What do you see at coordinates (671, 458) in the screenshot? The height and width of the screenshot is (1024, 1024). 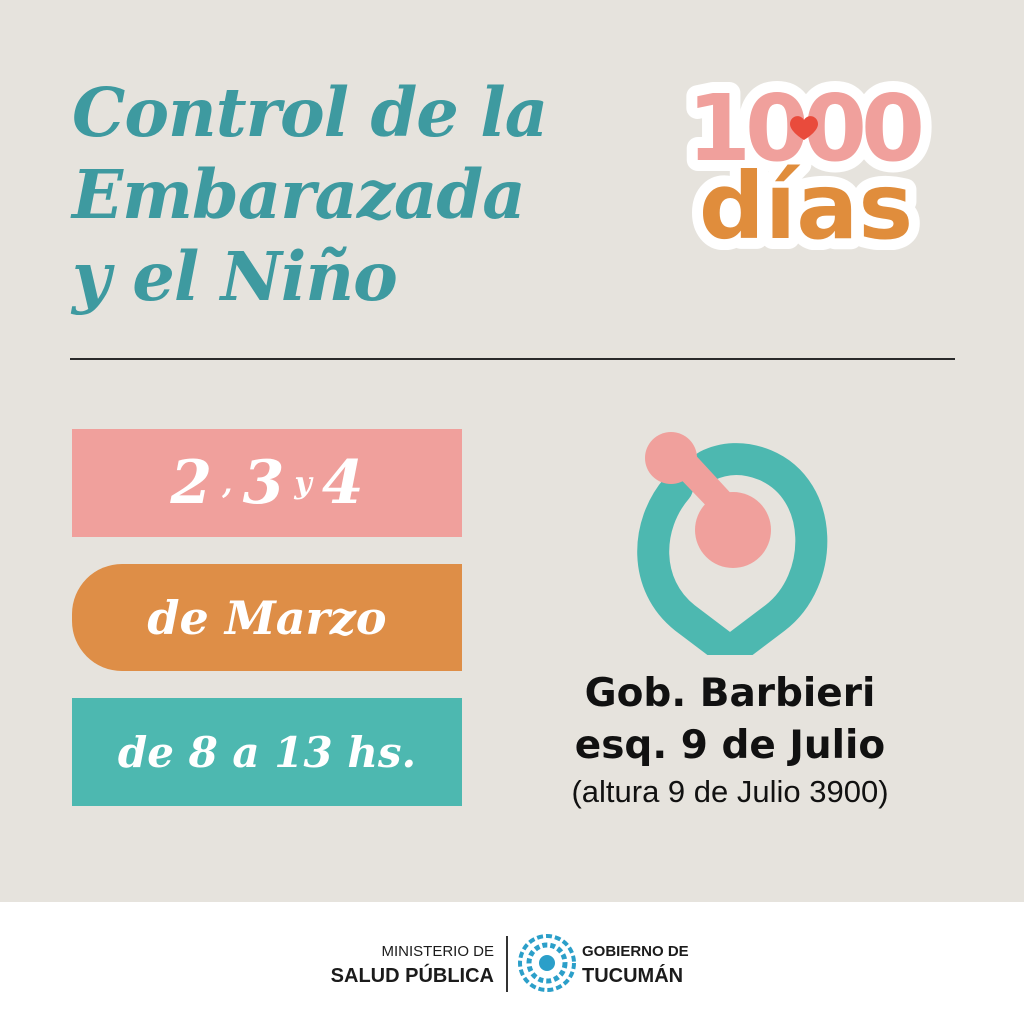 I see `pin-dot-small` at bounding box center [671, 458].